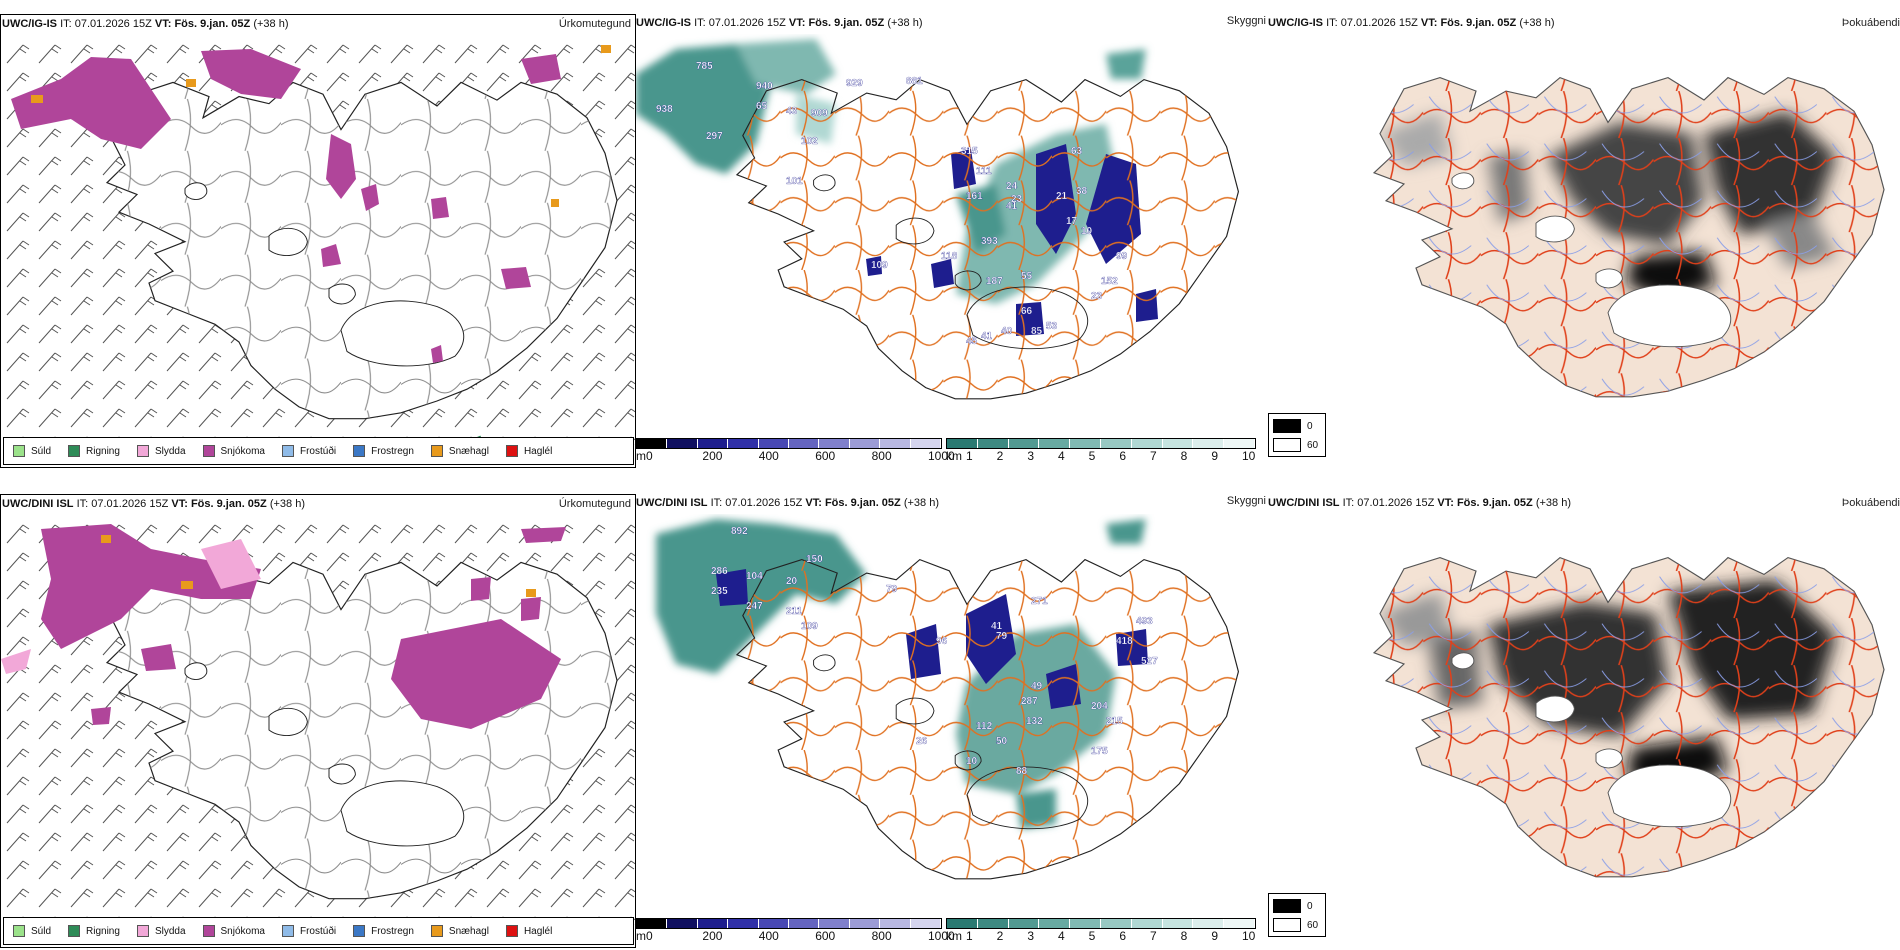 The image size is (1900, 950). What do you see at coordinates (32, 451) in the screenshot?
I see `legend-item: Súld` at bounding box center [32, 451].